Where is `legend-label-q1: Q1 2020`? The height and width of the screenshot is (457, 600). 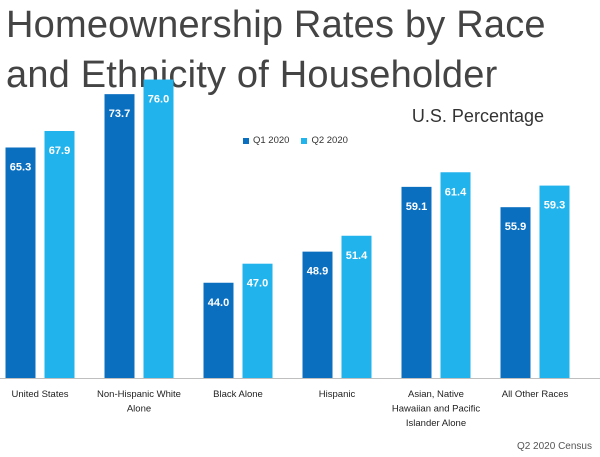
legend-label-q1: Q1 2020 is located at coordinates (271, 140).